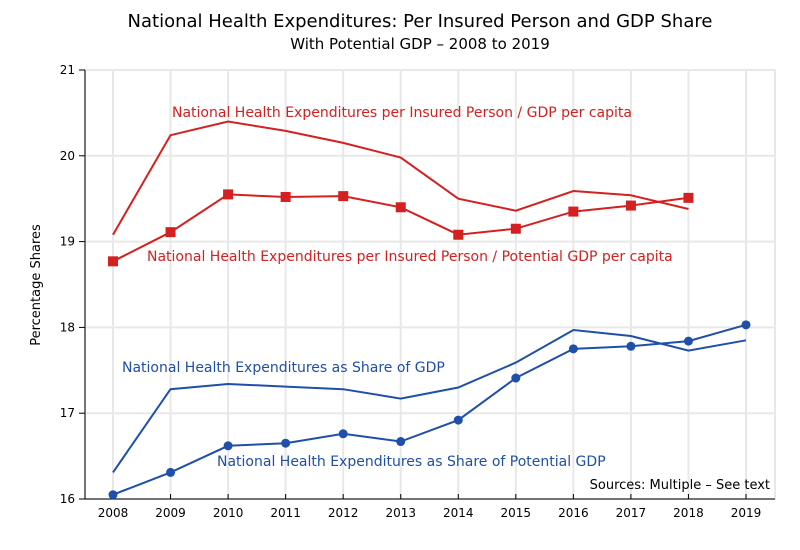 This screenshot has width=800, height=550. What do you see at coordinates (343, 513) in the screenshot?
I see `x-tick-label: 2012` at bounding box center [343, 513].